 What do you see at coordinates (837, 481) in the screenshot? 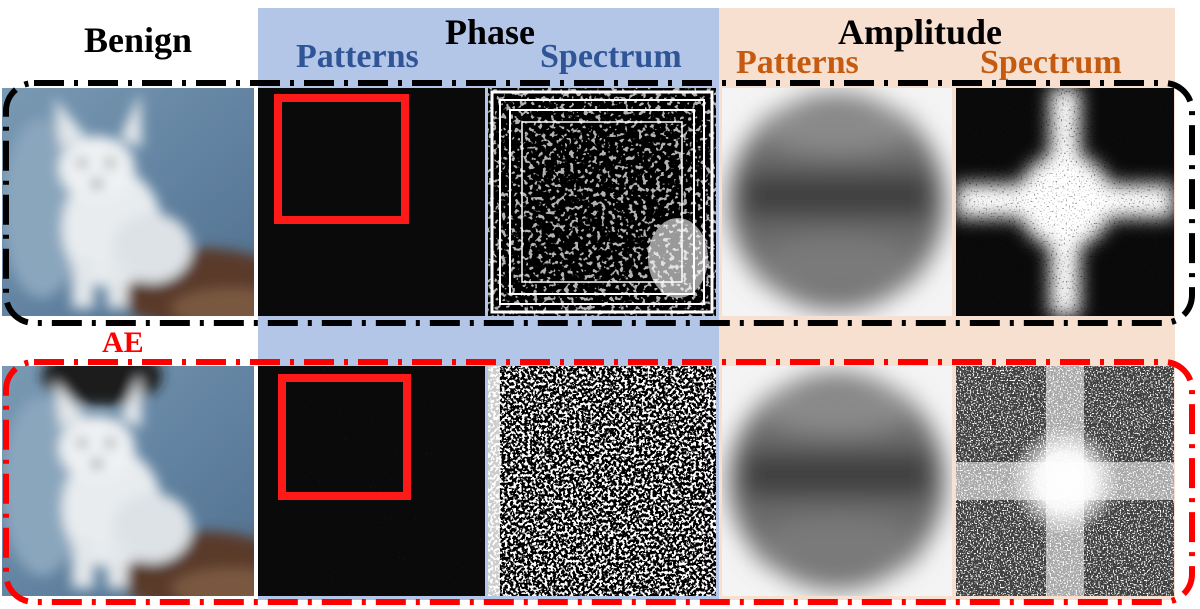
I see `ae-amplitude-patterns` at bounding box center [837, 481].